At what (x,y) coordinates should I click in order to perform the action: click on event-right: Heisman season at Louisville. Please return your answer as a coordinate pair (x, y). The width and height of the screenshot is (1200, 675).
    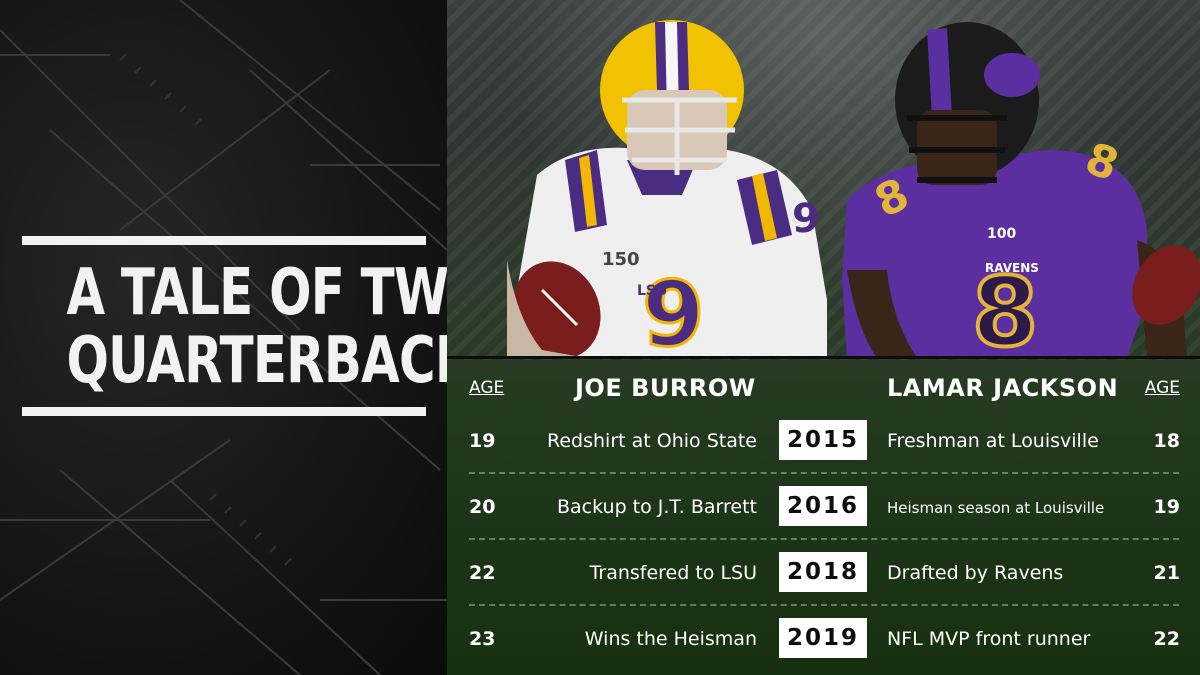
    Looking at the image, I should click on (996, 508).